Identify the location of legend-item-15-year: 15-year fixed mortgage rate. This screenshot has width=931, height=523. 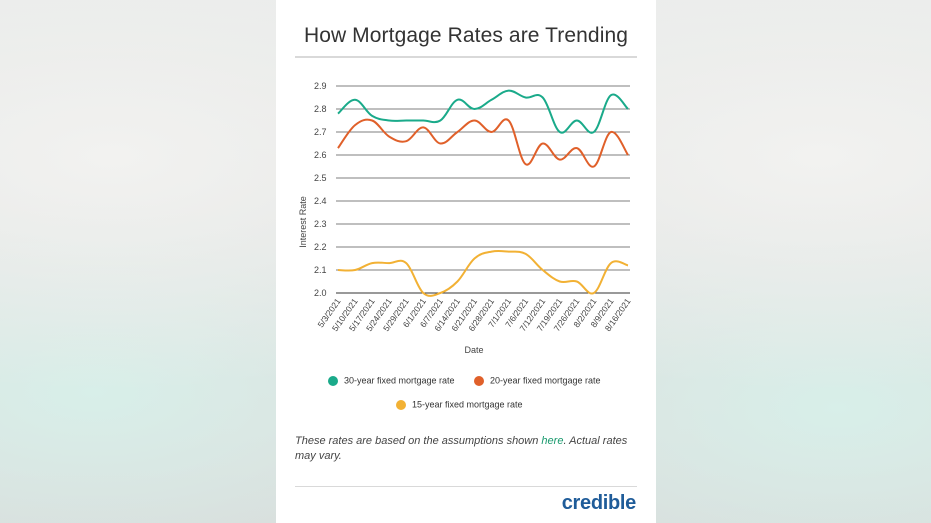
(459, 404).